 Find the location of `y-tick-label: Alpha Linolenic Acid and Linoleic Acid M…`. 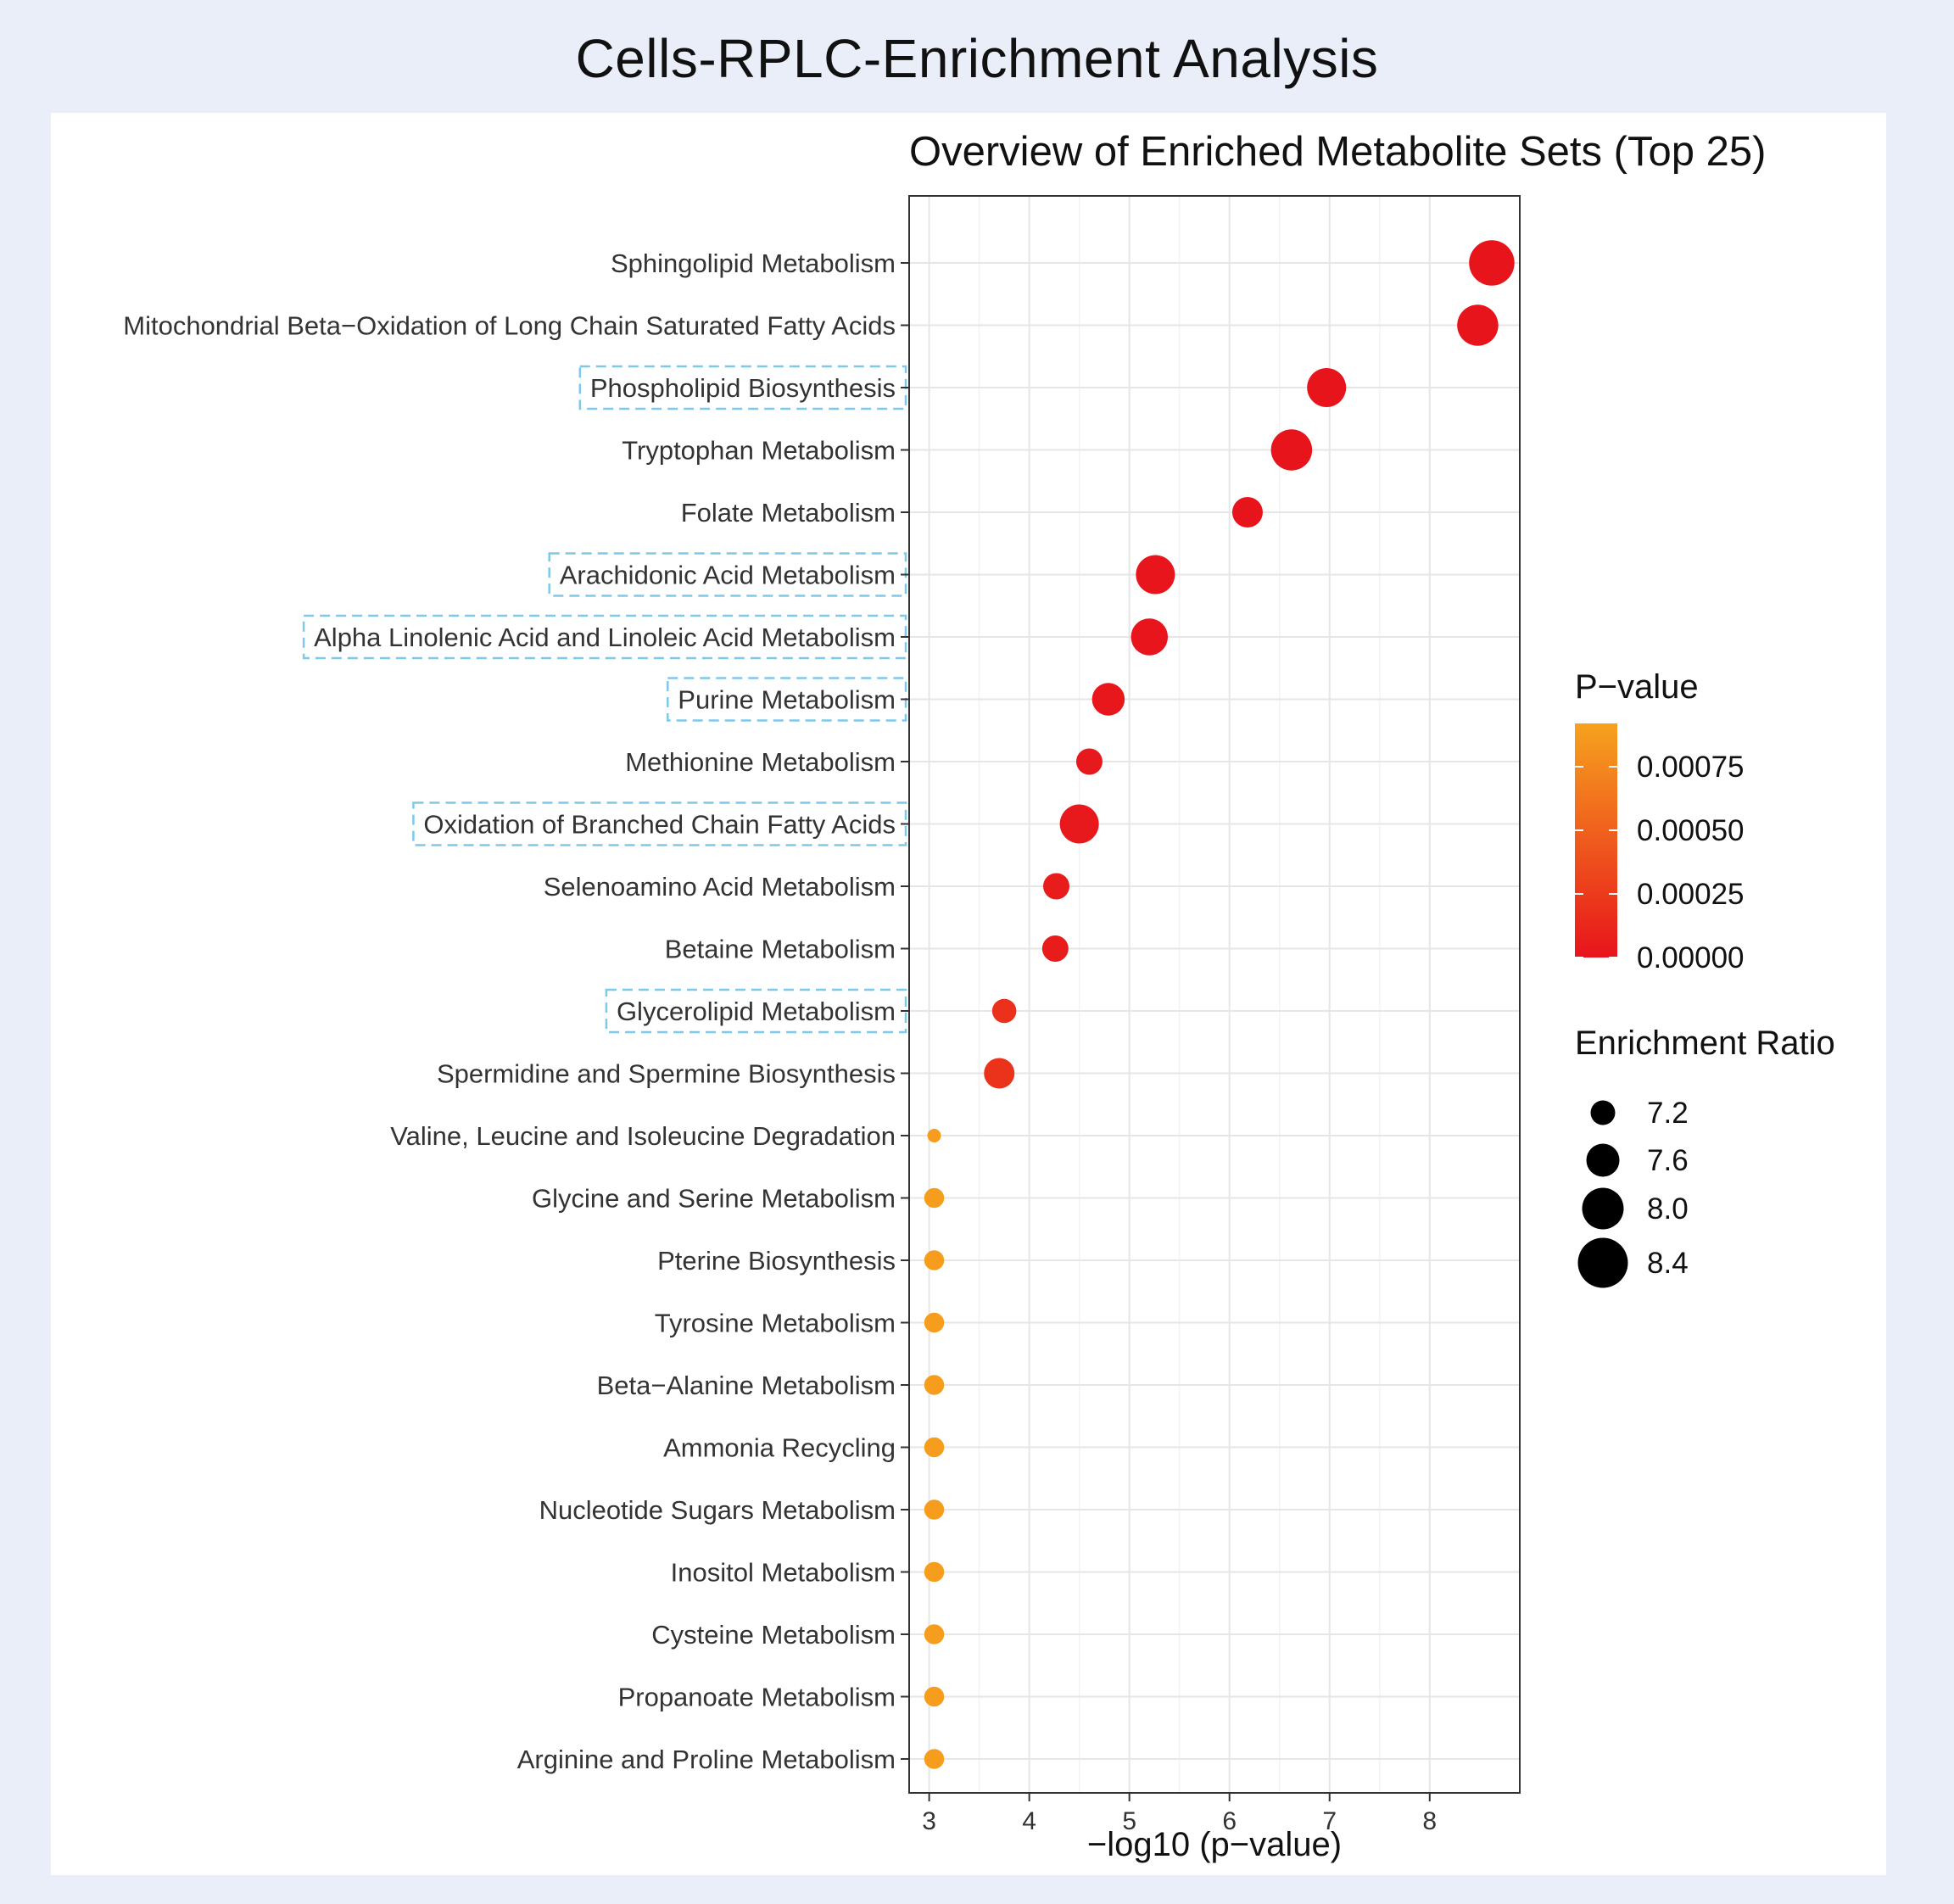

y-tick-label: Alpha Linolenic Acid and Linoleic Acid M… is located at coordinates (605, 637).